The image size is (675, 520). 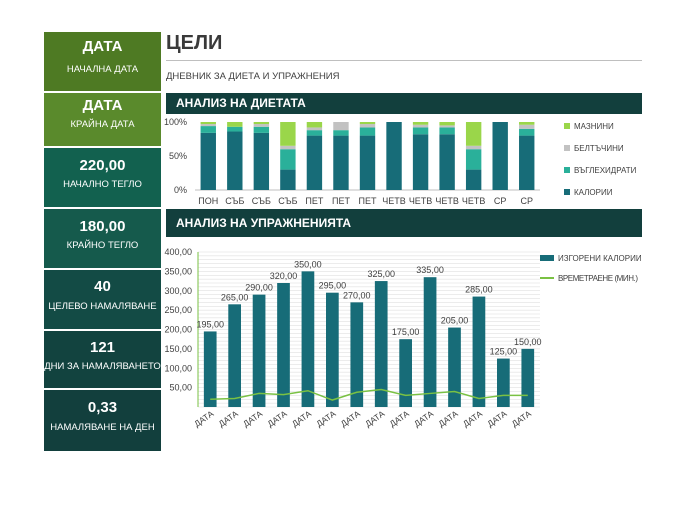 I want to click on exercise-bar-data-label: 195,00, so click(x=210, y=324).